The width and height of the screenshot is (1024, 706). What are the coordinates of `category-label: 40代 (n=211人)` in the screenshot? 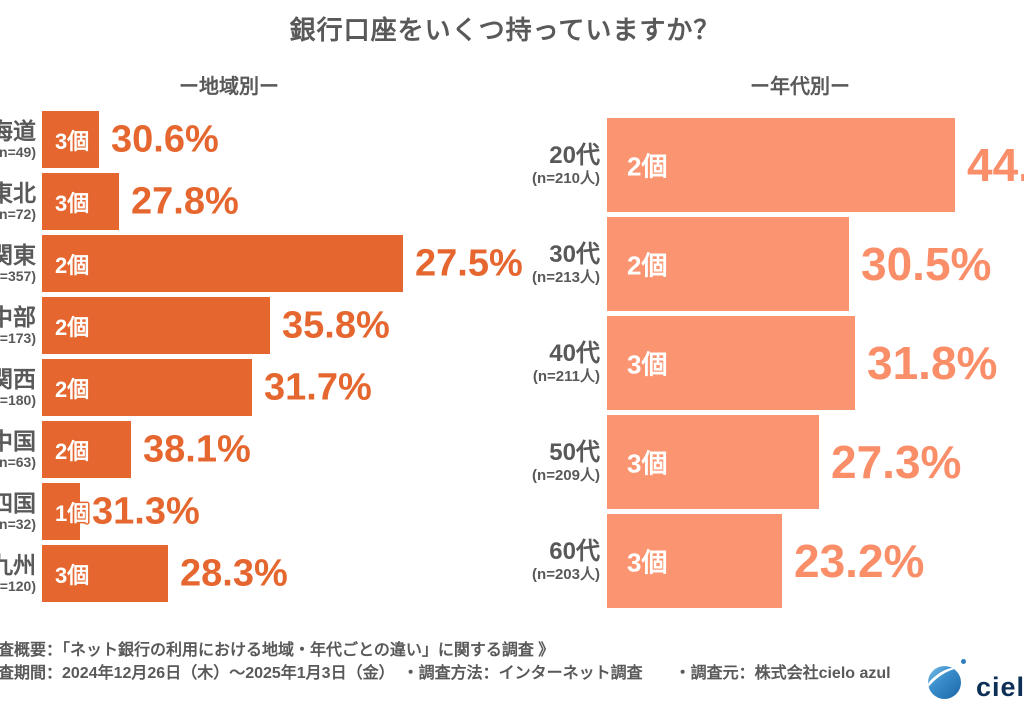 It's located at (450, 363).